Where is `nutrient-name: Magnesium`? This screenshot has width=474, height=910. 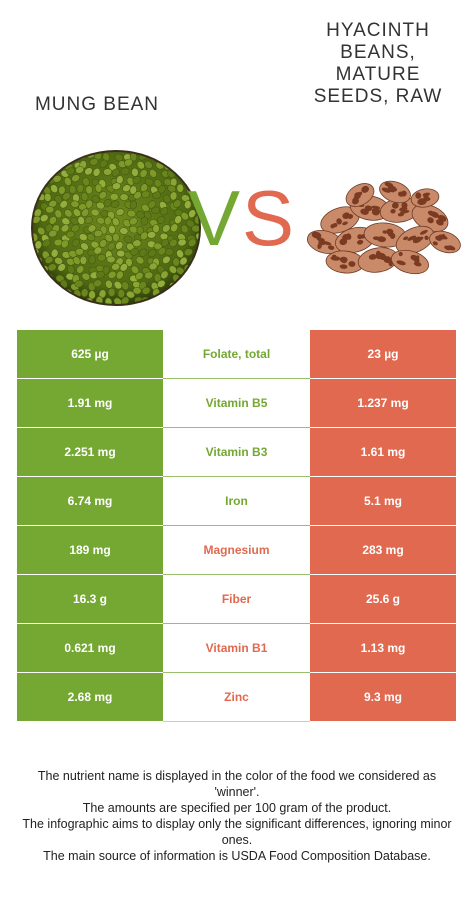 nutrient-name: Magnesium is located at coordinates (236, 550).